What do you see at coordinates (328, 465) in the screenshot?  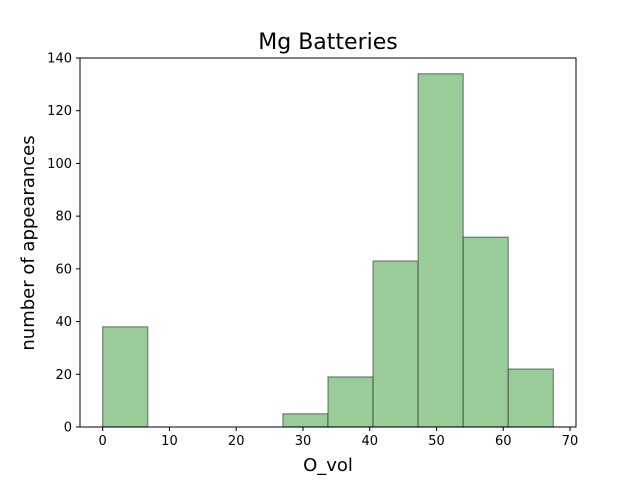 I see `x-axis-label: O_vol` at bounding box center [328, 465].